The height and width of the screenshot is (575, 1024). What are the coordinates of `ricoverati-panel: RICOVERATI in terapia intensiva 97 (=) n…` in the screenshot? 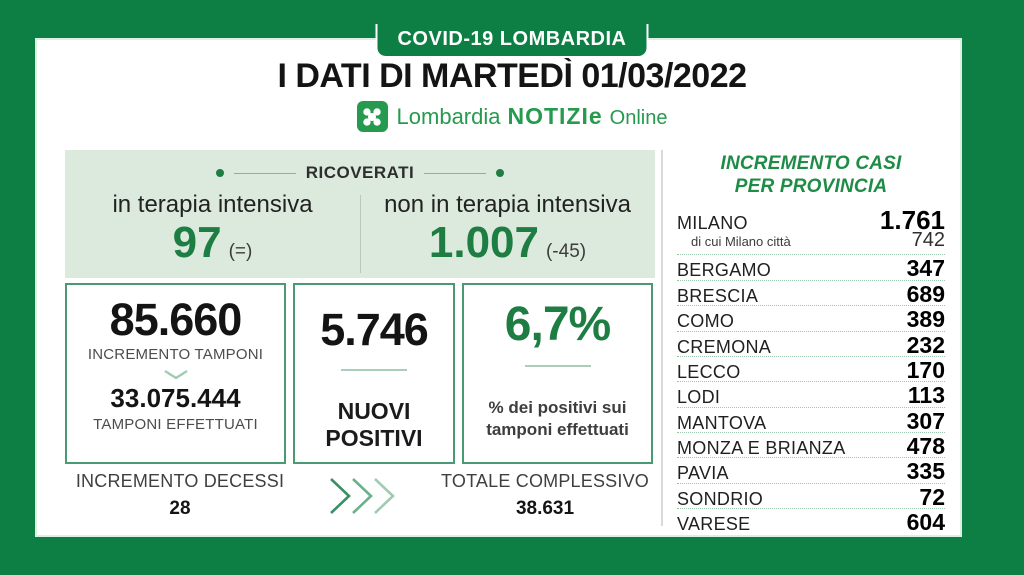 It's located at (360, 214).